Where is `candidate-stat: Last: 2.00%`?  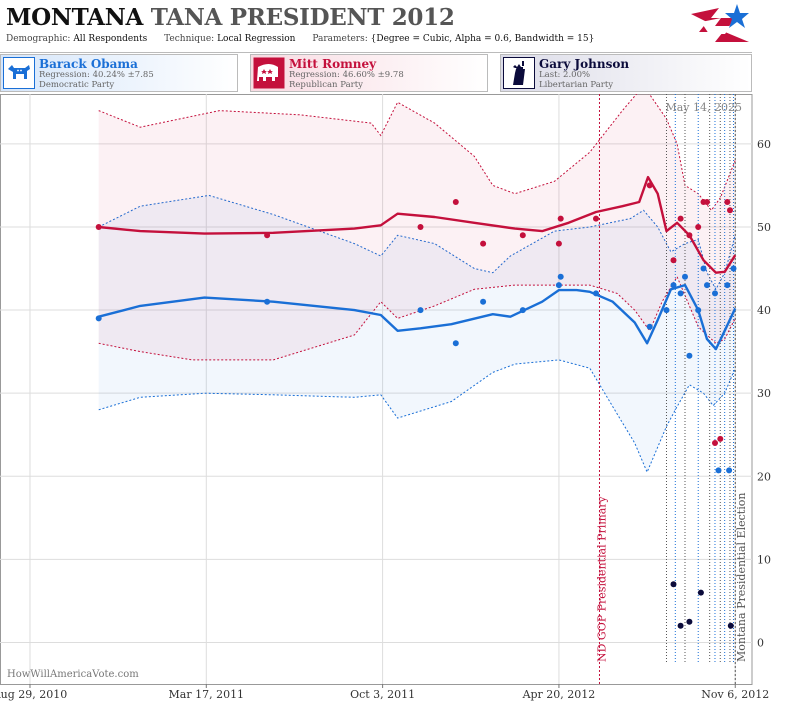 candidate-stat: Last: 2.00% is located at coordinates (565, 75).